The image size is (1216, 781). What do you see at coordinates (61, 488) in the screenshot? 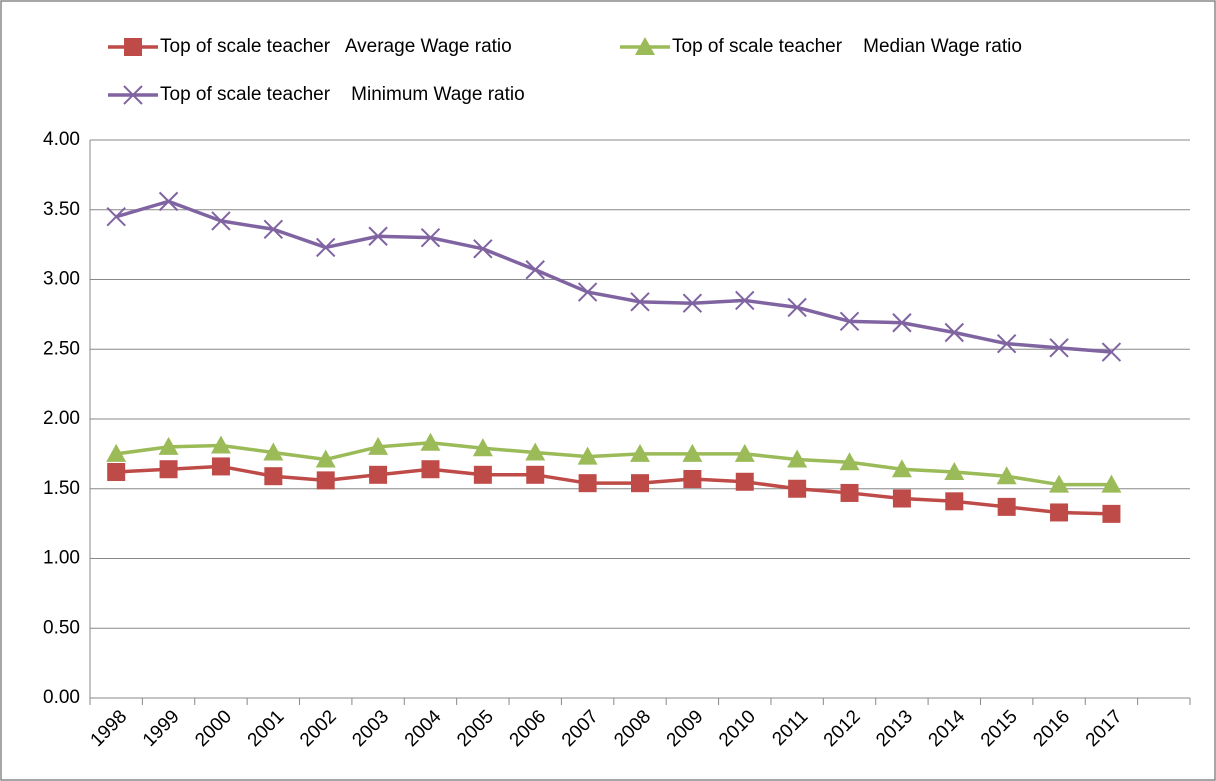
I see `y-tick-label: 1.50` at bounding box center [61, 488].